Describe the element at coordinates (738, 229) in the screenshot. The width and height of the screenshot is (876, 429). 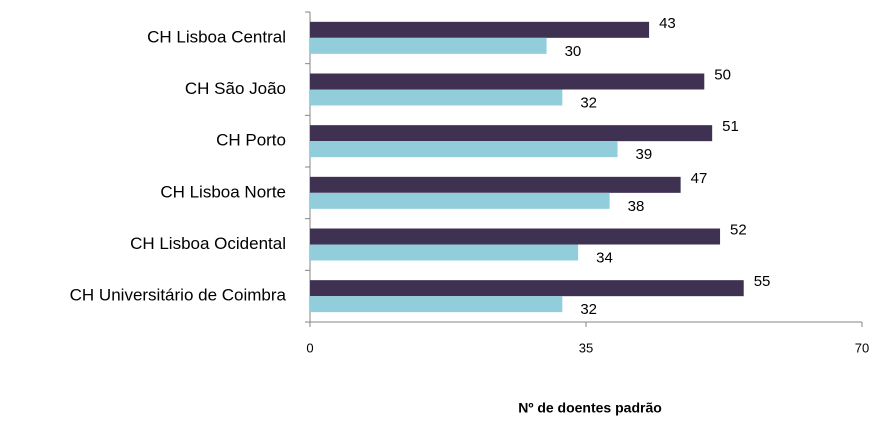
I see `value-label: 52` at that location.